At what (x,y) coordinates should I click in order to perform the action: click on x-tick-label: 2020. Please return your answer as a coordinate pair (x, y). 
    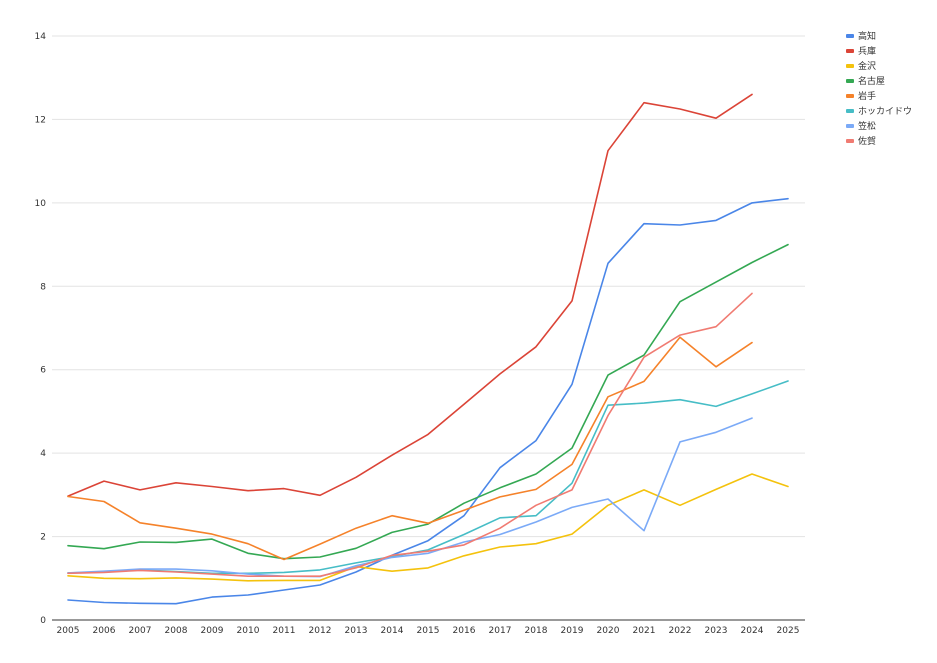
    Looking at the image, I should click on (608, 631).